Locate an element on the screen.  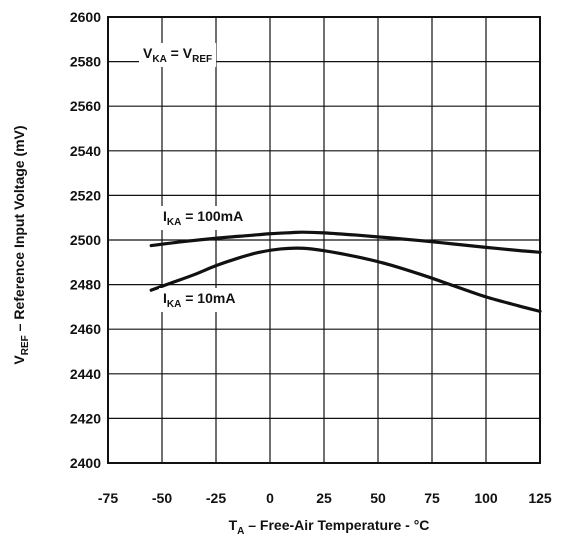
condition-label-background is located at coordinates (178, 55).